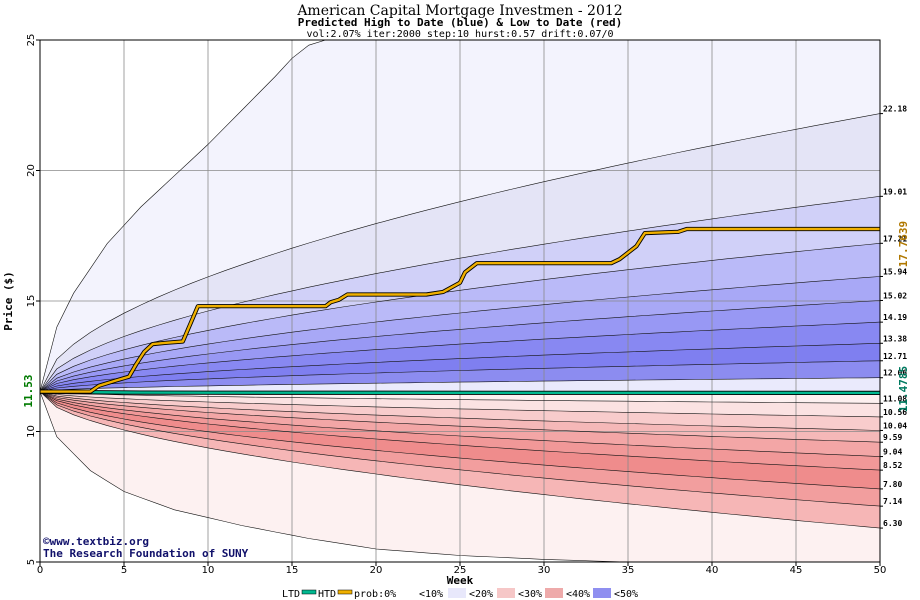 The image size is (920, 600). Describe the element at coordinates (291, 594) in the screenshot. I see `legend-ltd-label: LTD` at that location.